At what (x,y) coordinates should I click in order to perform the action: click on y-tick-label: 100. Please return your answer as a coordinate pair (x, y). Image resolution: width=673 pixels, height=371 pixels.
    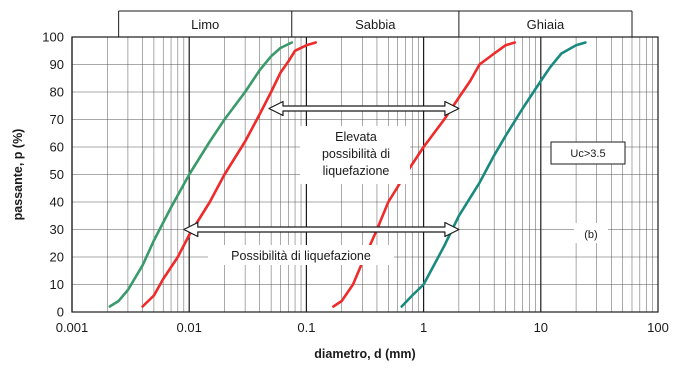
    Looking at the image, I should click on (53, 37).